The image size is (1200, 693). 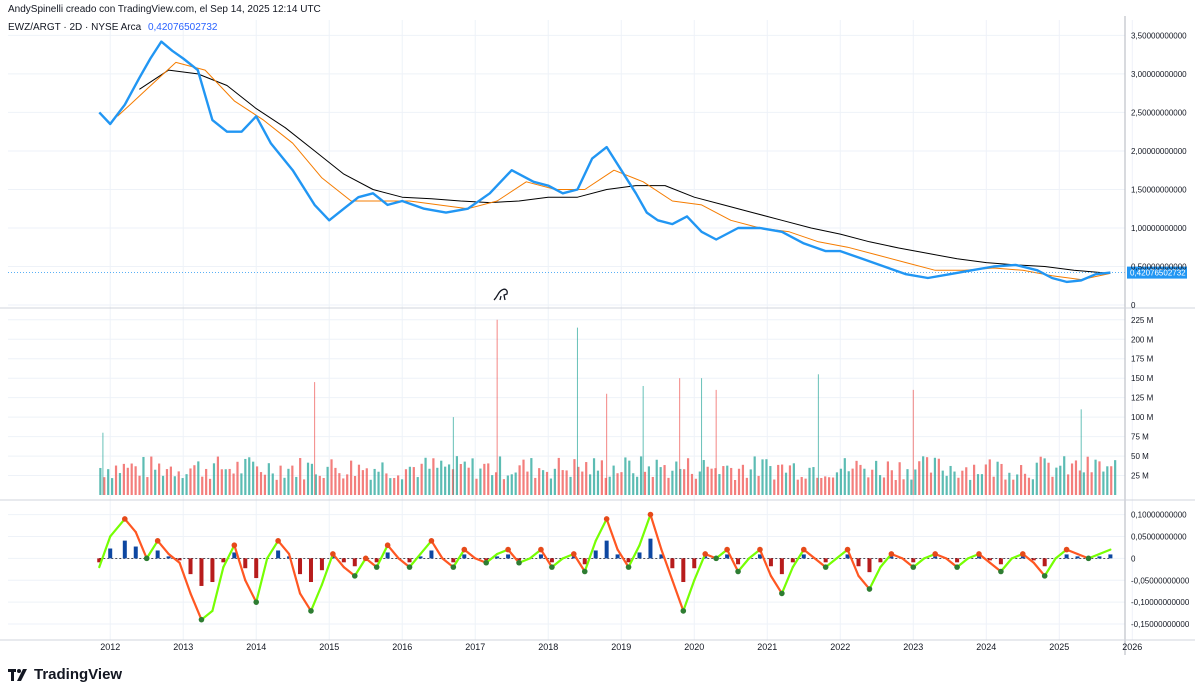 I want to click on y-tick-2-5: -0,15000000000, so click(x=1160, y=624).